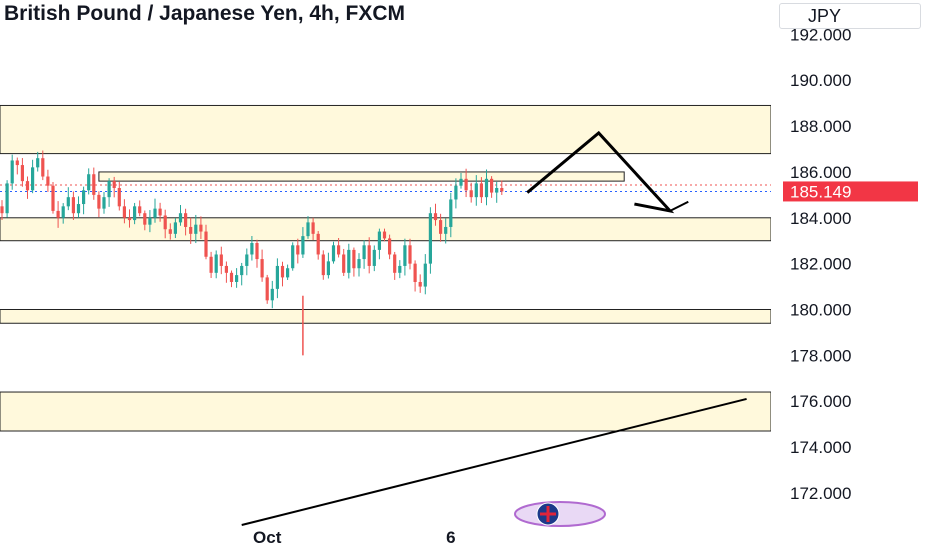 The width and height of the screenshot is (932, 555). I want to click on y-tick-label: 176.000, so click(820, 401).